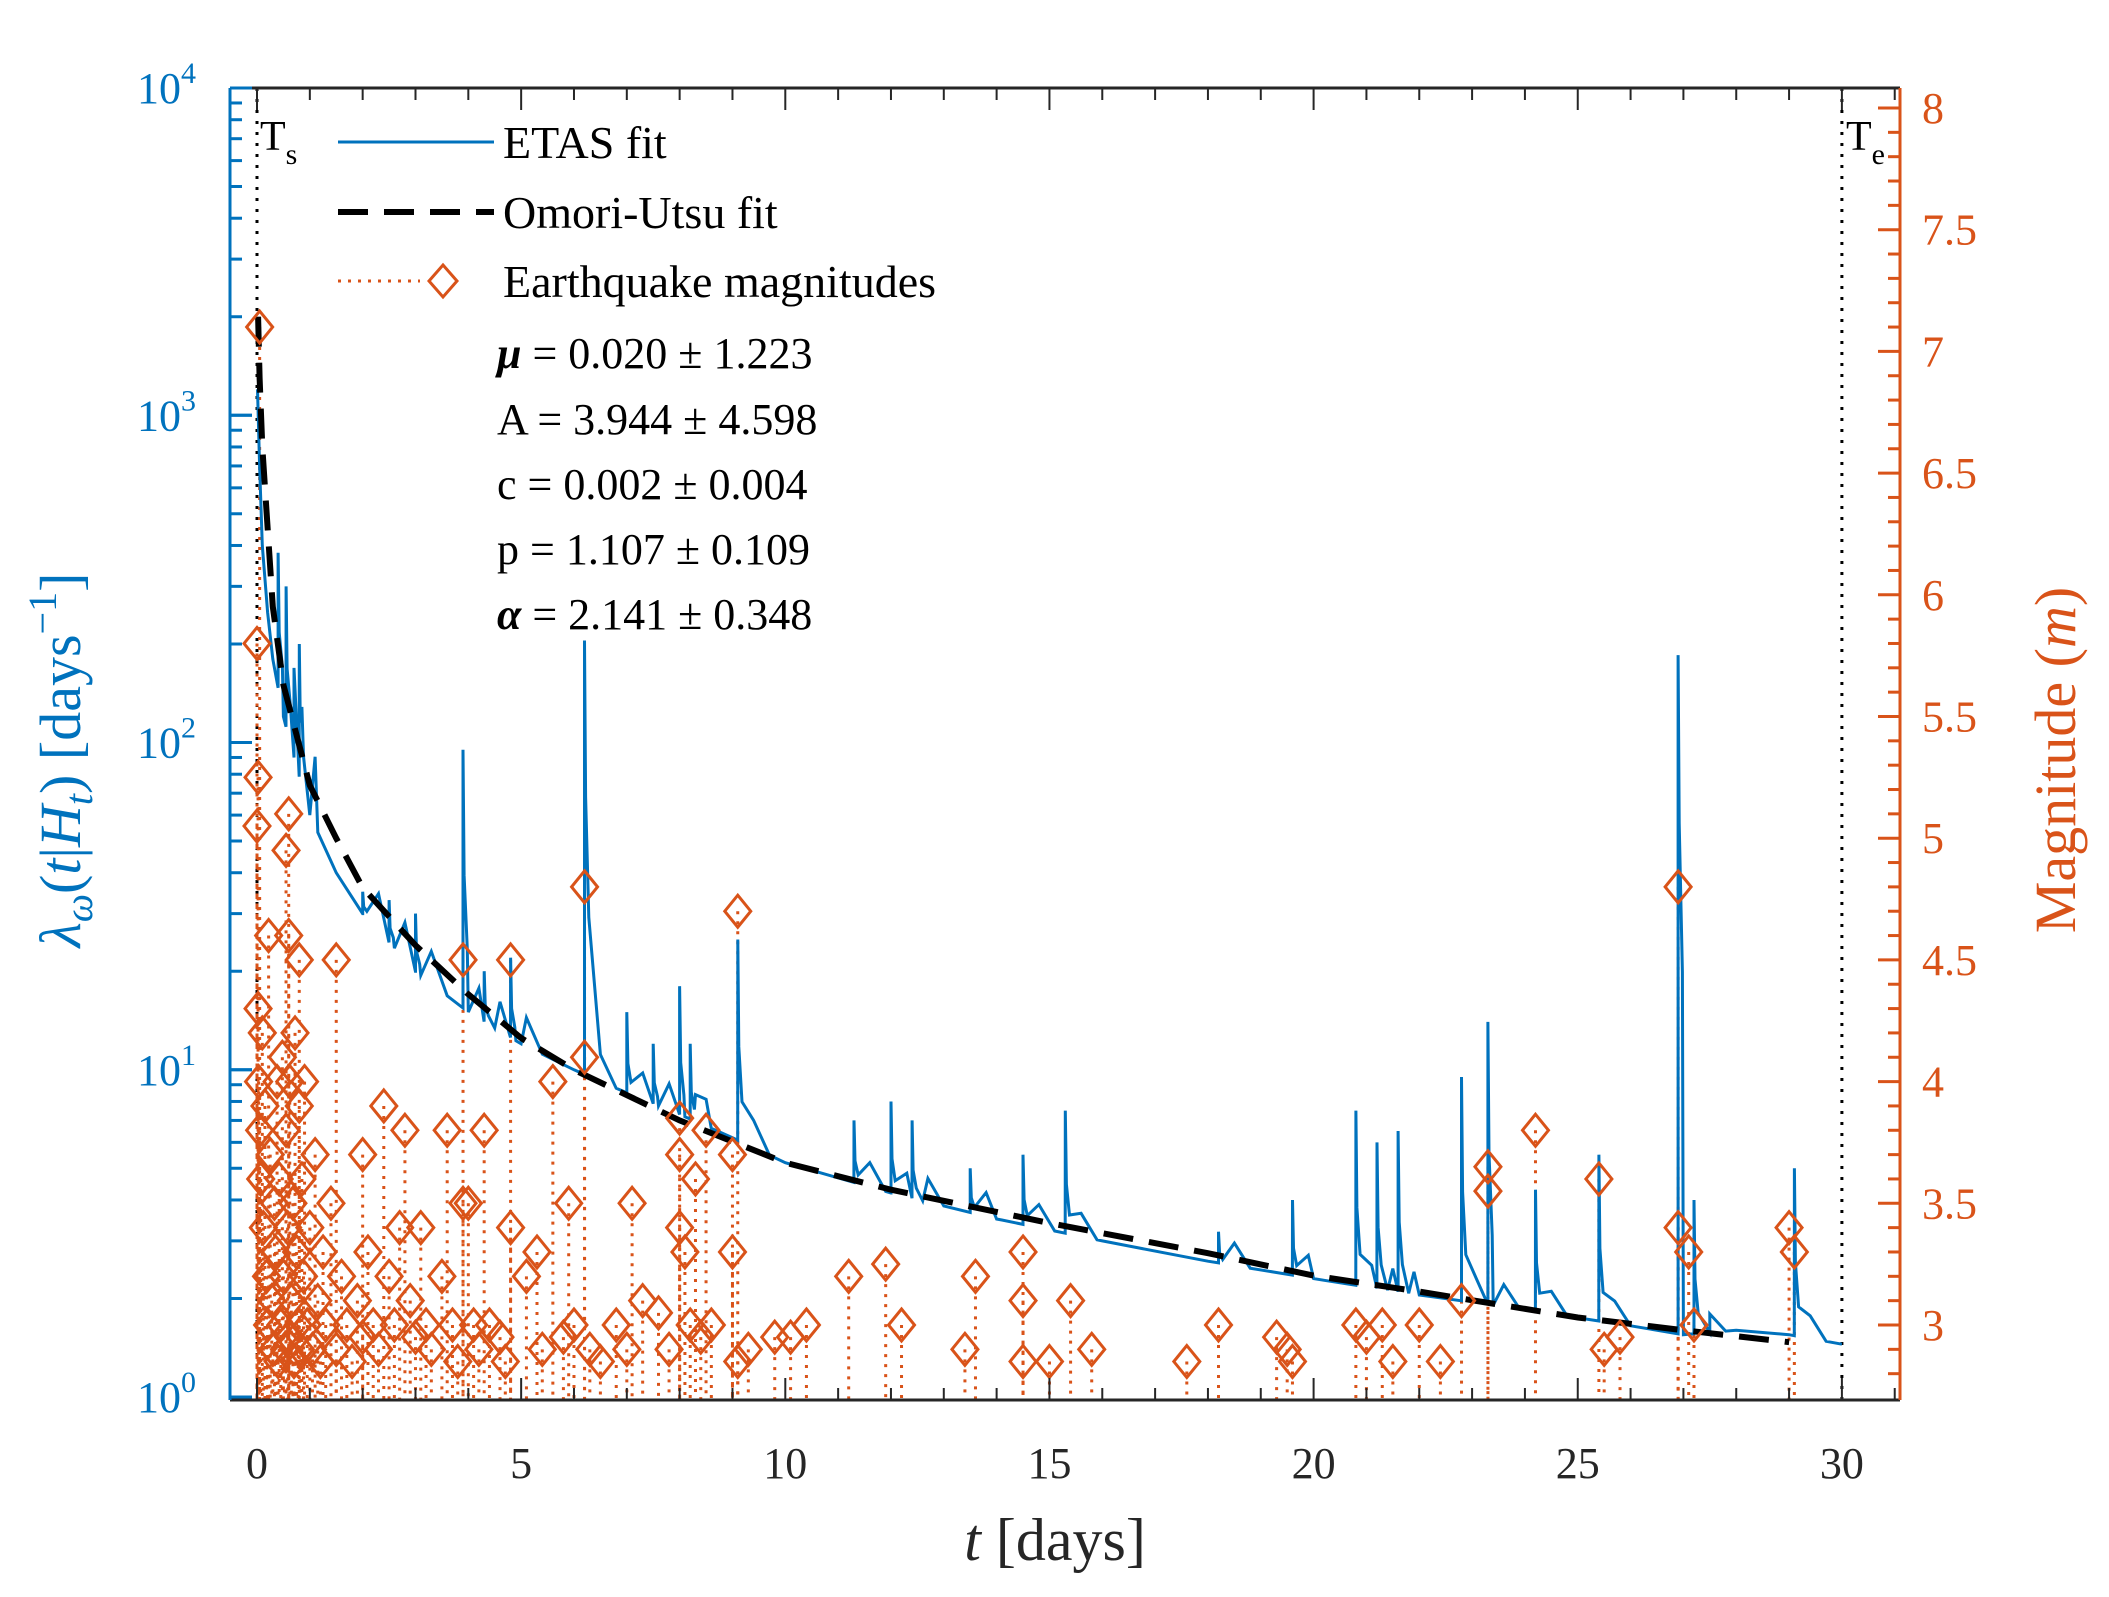 The image size is (2109, 1597). I want to click on y-right-tick-label: 6, so click(1933, 595).